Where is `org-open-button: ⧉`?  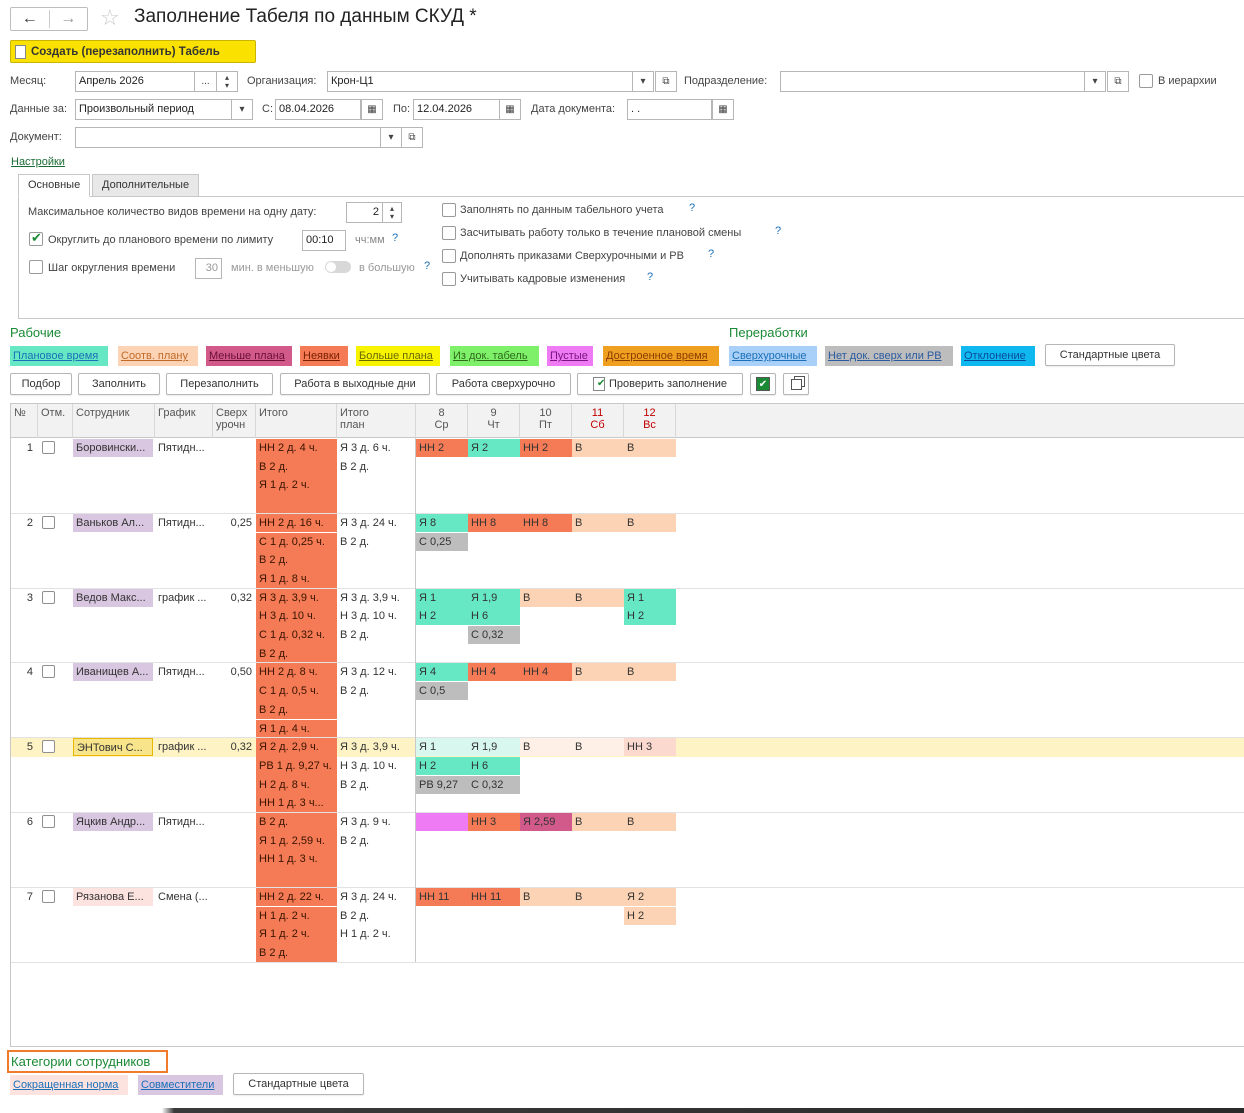 org-open-button: ⧉ is located at coordinates (666, 81).